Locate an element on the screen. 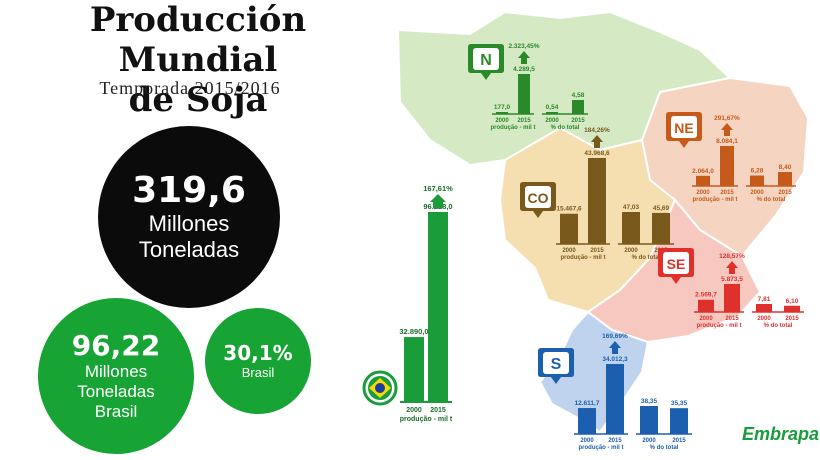  region-code-se: SE is located at coordinates (676, 264).